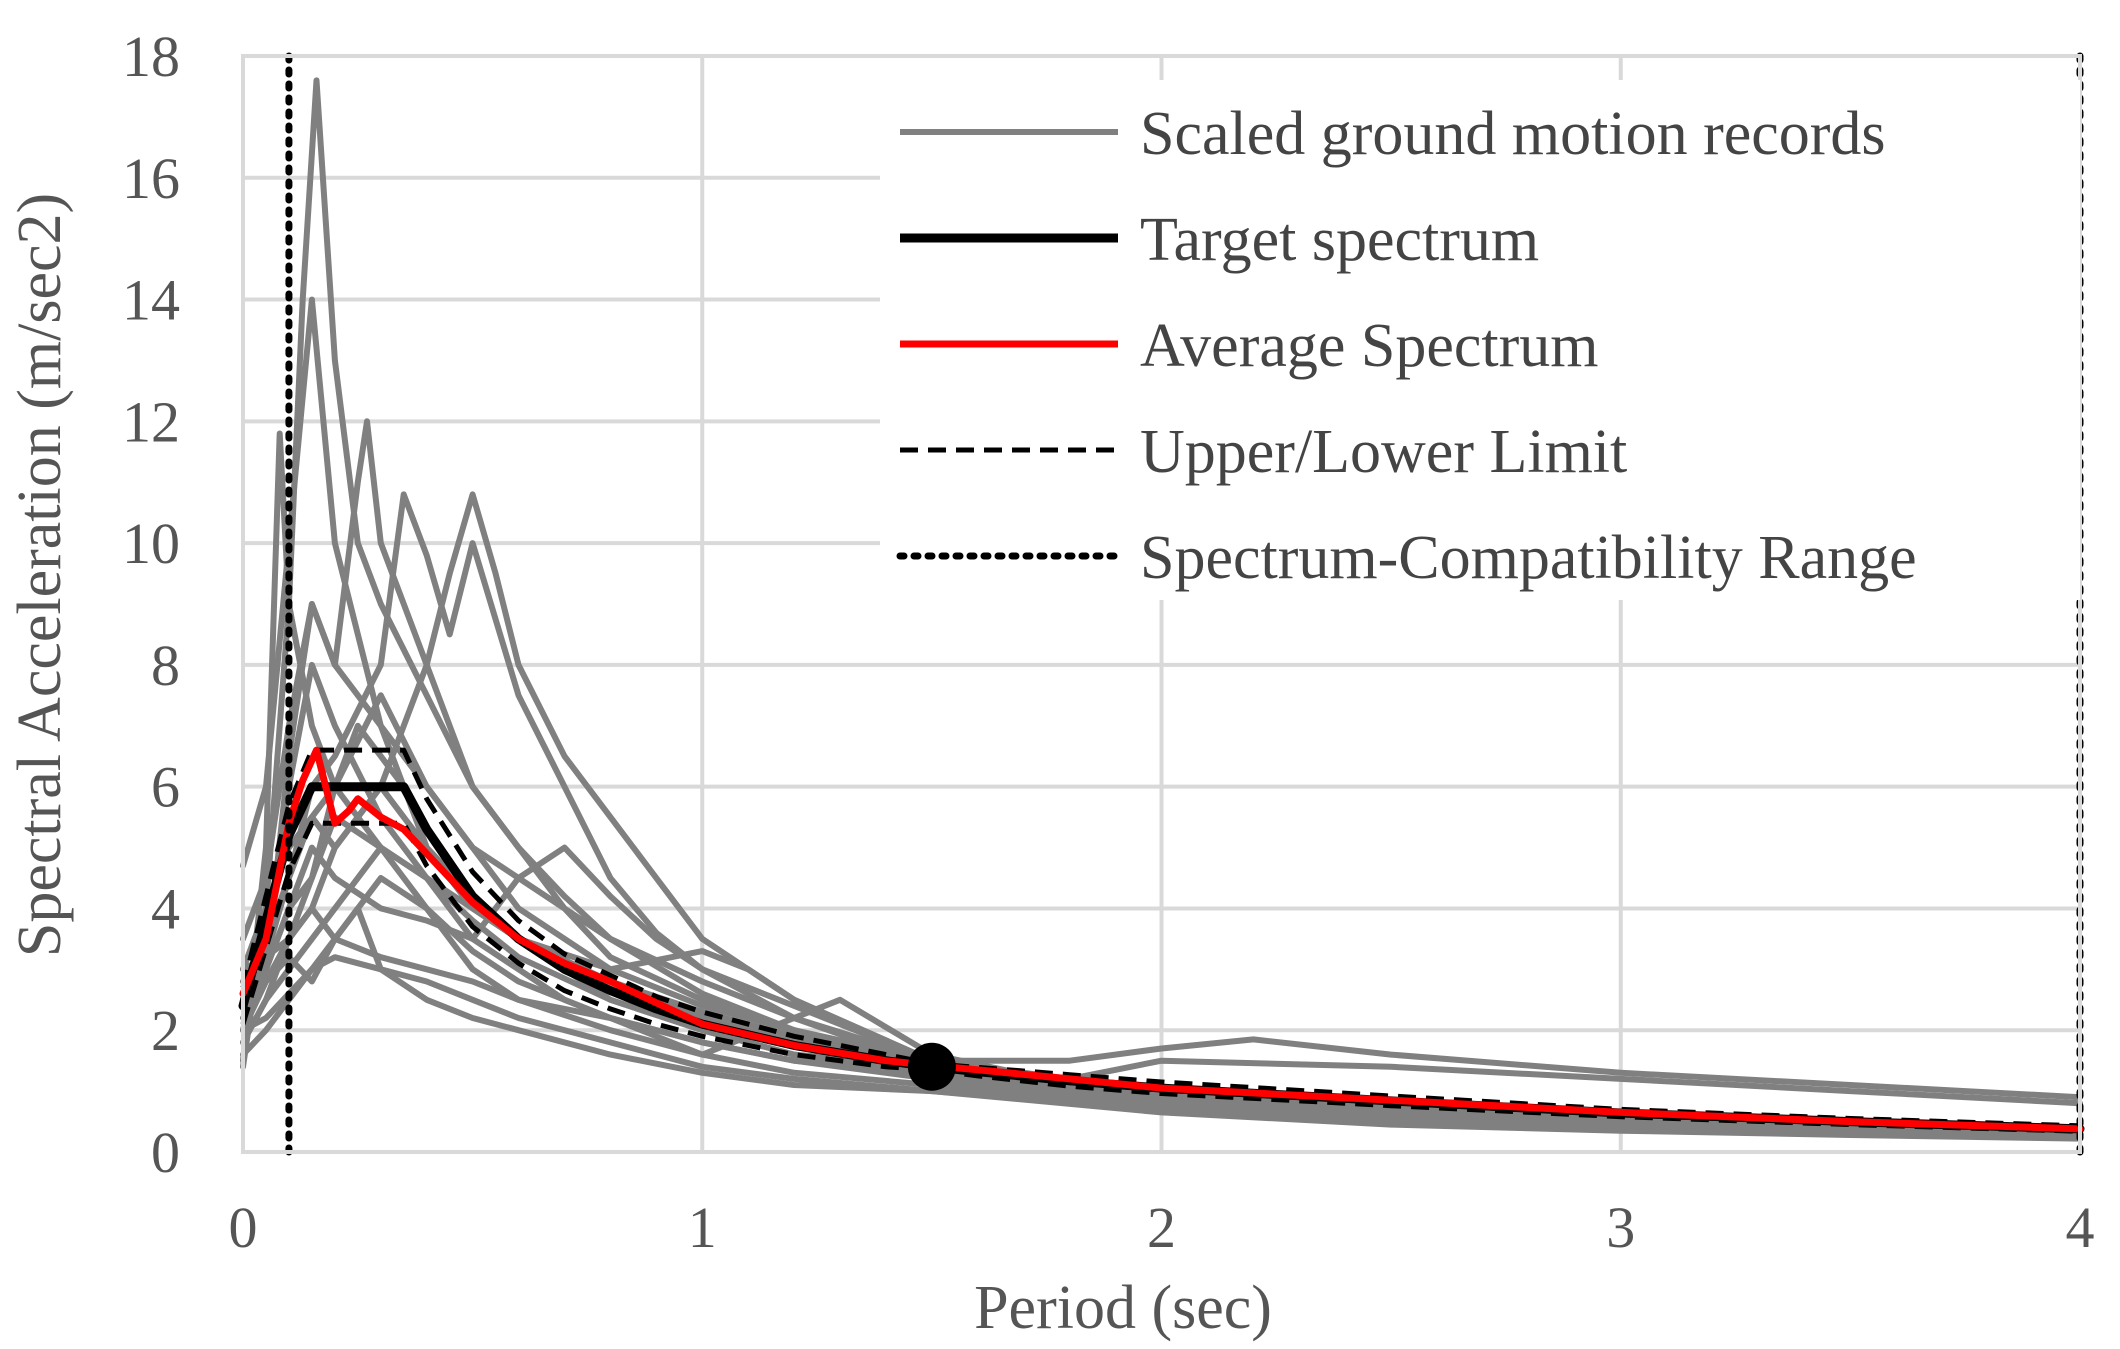 Image resolution: width=2120 pixels, height=1349 pixels. What do you see at coordinates (2080, 1227) in the screenshot?
I see `x-tick-label: 4` at bounding box center [2080, 1227].